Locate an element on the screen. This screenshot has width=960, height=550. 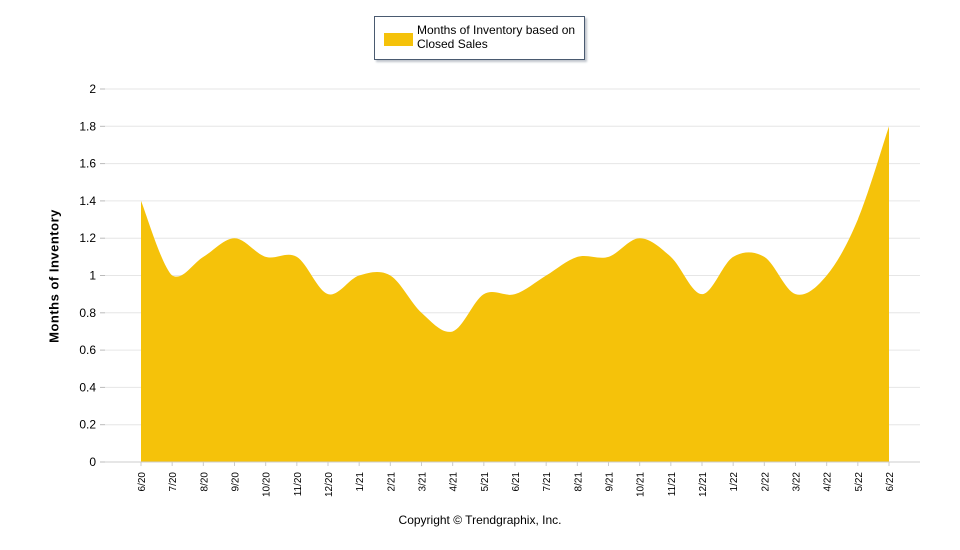
x-tick-label: 2/21 is located at coordinates (391, 482).